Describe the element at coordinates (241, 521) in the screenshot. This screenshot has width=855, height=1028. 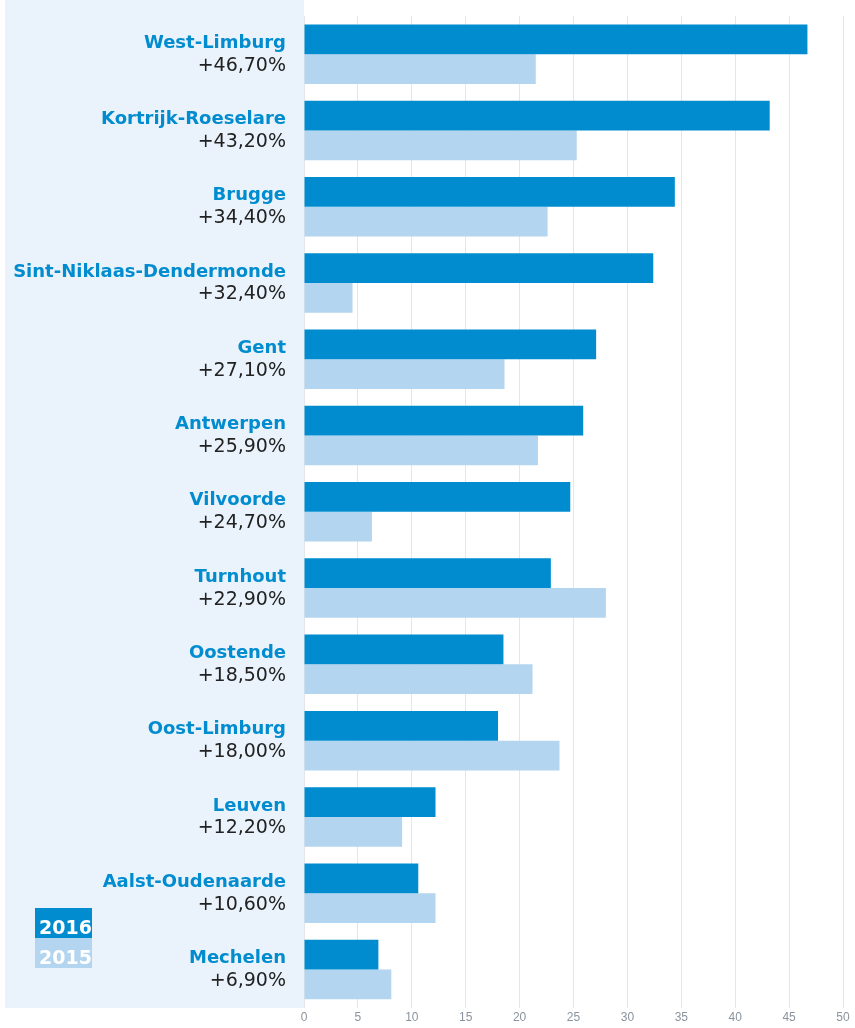
I see `data-label: +24,70%` at that location.